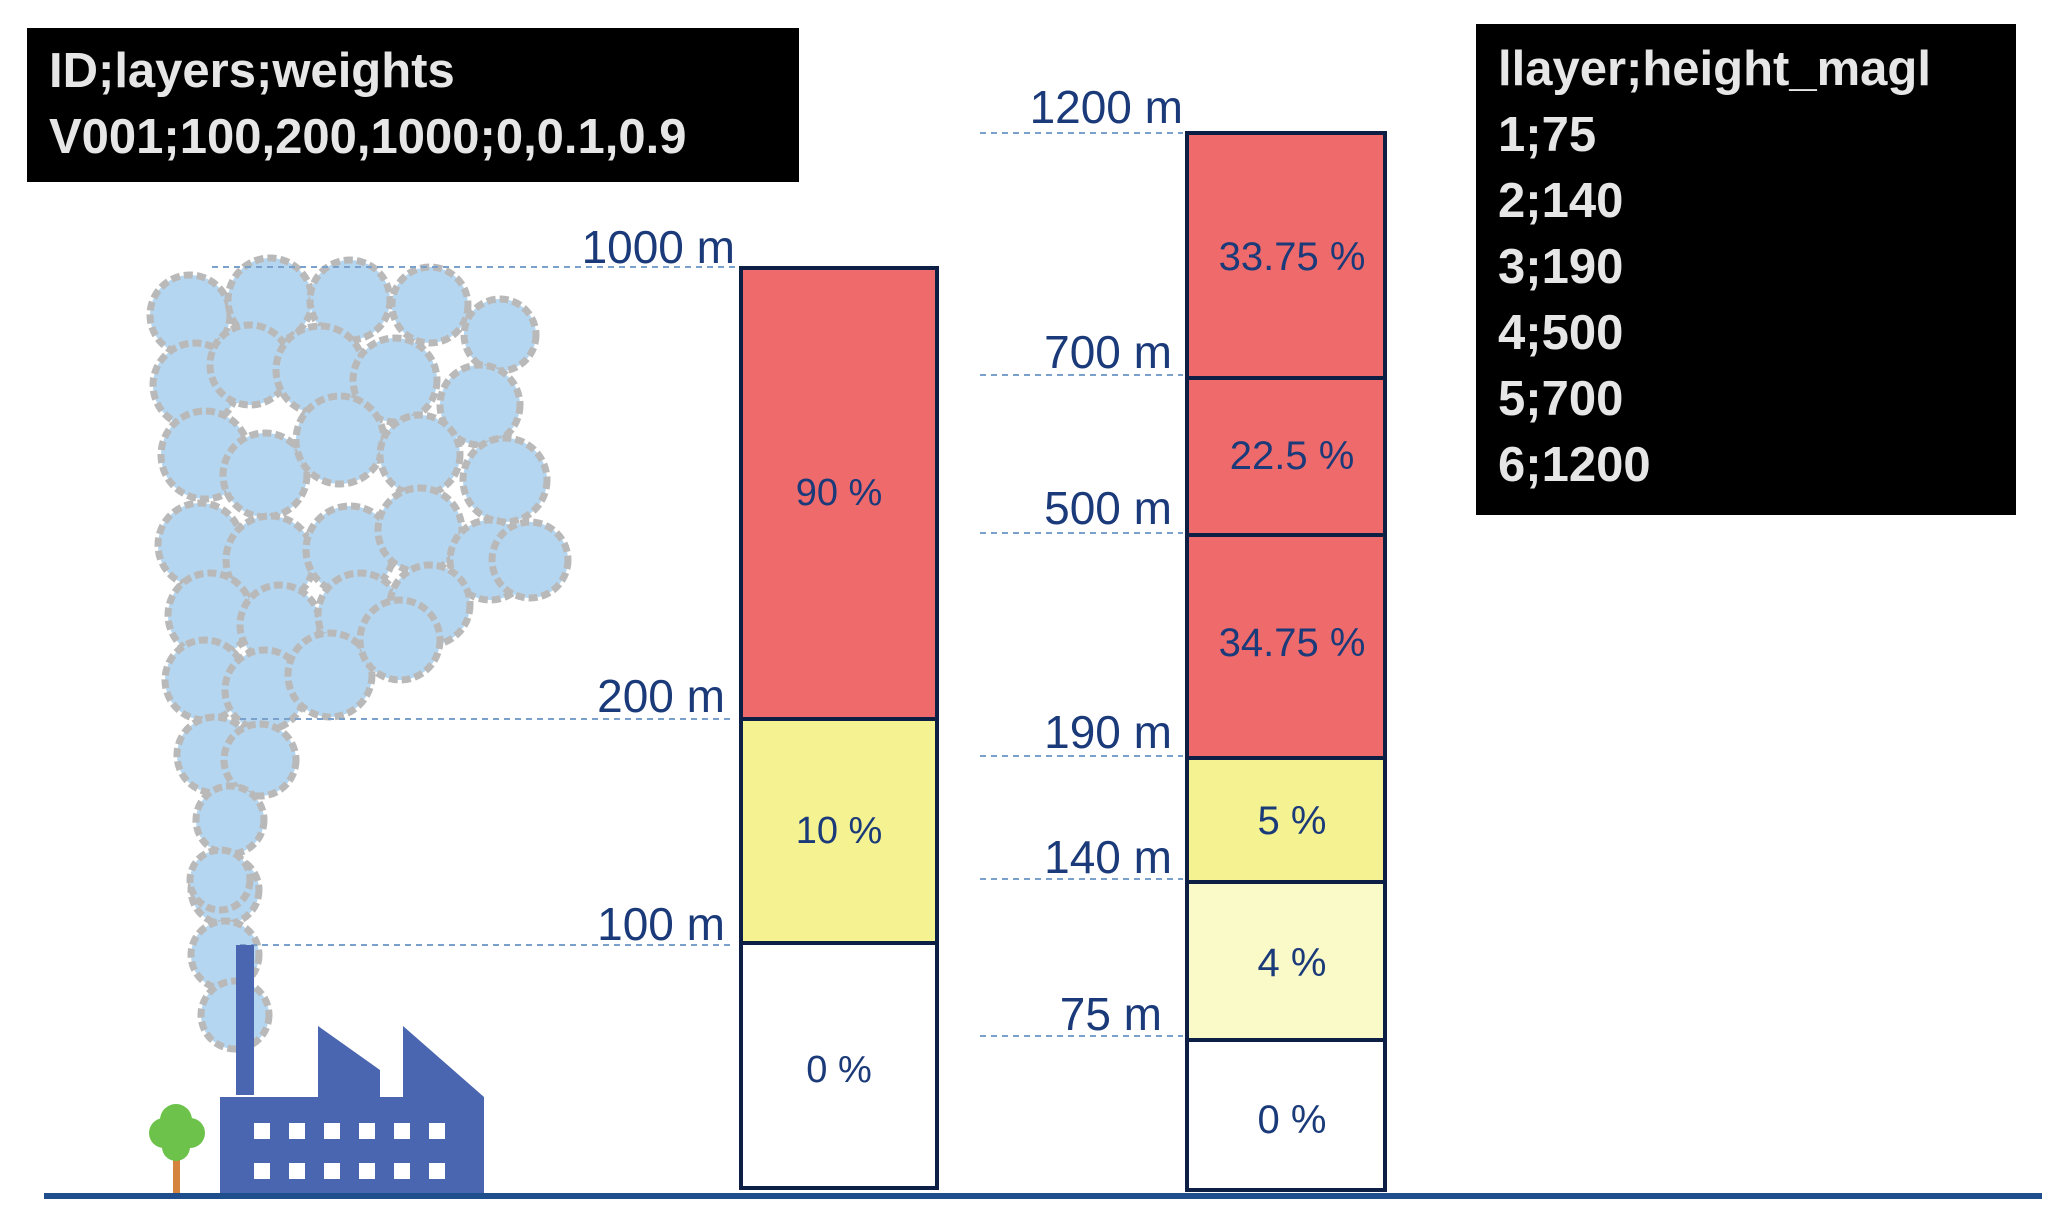  I want to click on height-line-1: 1;75, so click(1547, 135).